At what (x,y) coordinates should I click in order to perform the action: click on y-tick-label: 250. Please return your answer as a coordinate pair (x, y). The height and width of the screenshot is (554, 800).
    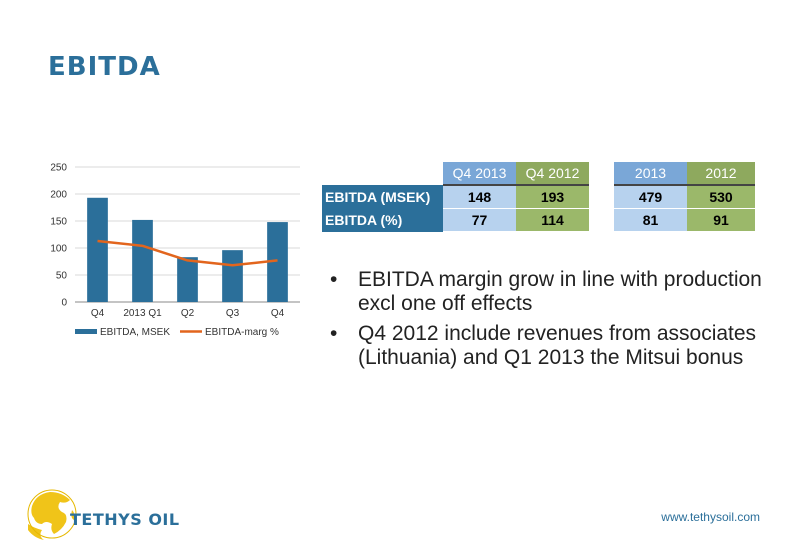
    Looking at the image, I should click on (58, 168).